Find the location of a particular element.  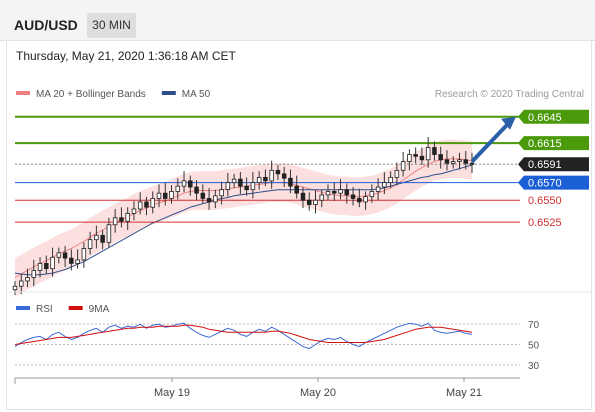

level-label: 0.6591 is located at coordinates (545, 165).